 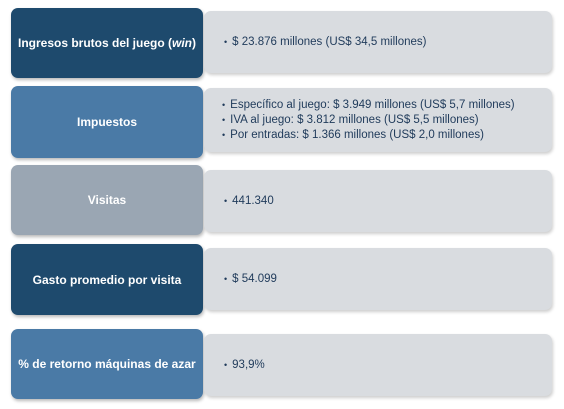 What do you see at coordinates (378, 365) in the screenshot?
I see `panel-retorno-maquinas: • 93,9%` at bounding box center [378, 365].